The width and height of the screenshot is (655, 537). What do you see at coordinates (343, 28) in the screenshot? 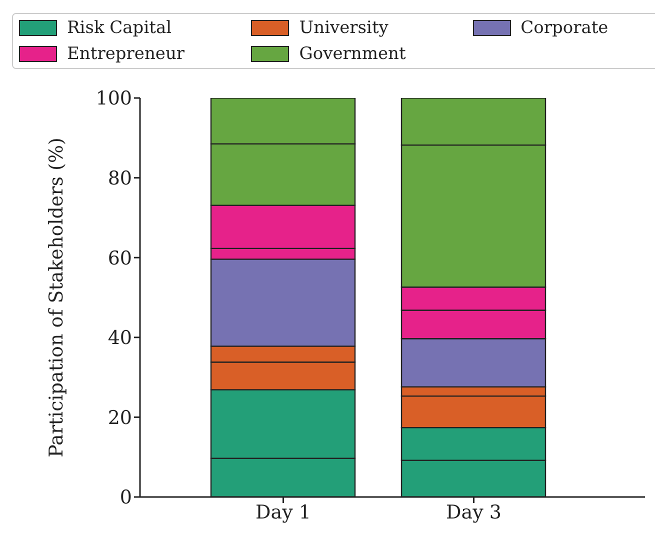
I see `legend-label: University` at bounding box center [343, 28].